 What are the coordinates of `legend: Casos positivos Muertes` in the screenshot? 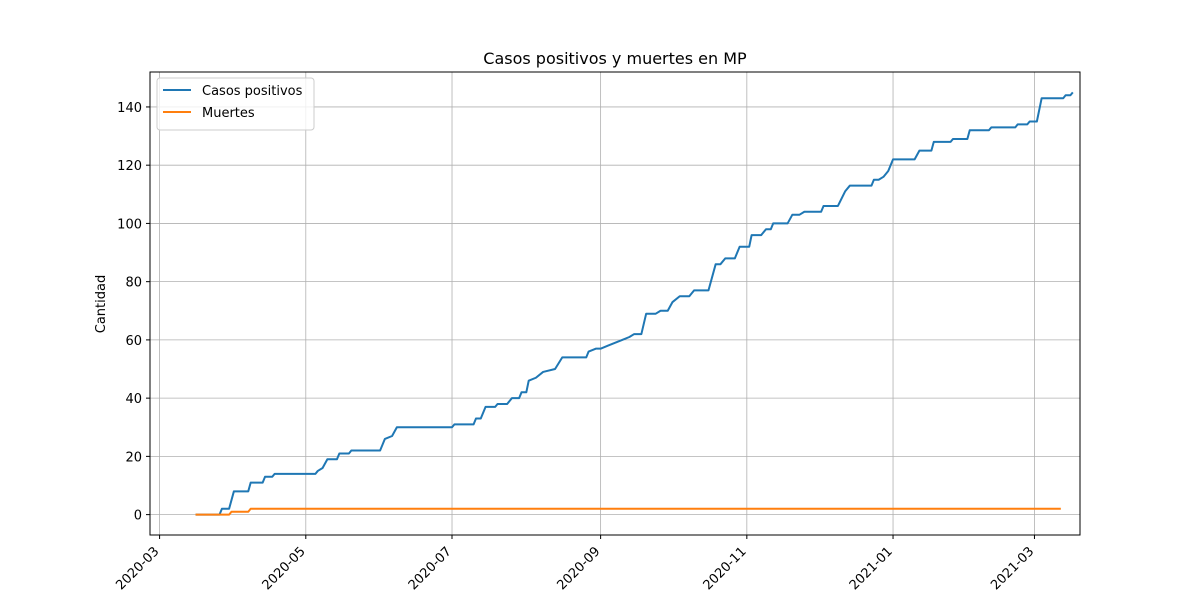 It's located at (235, 104).